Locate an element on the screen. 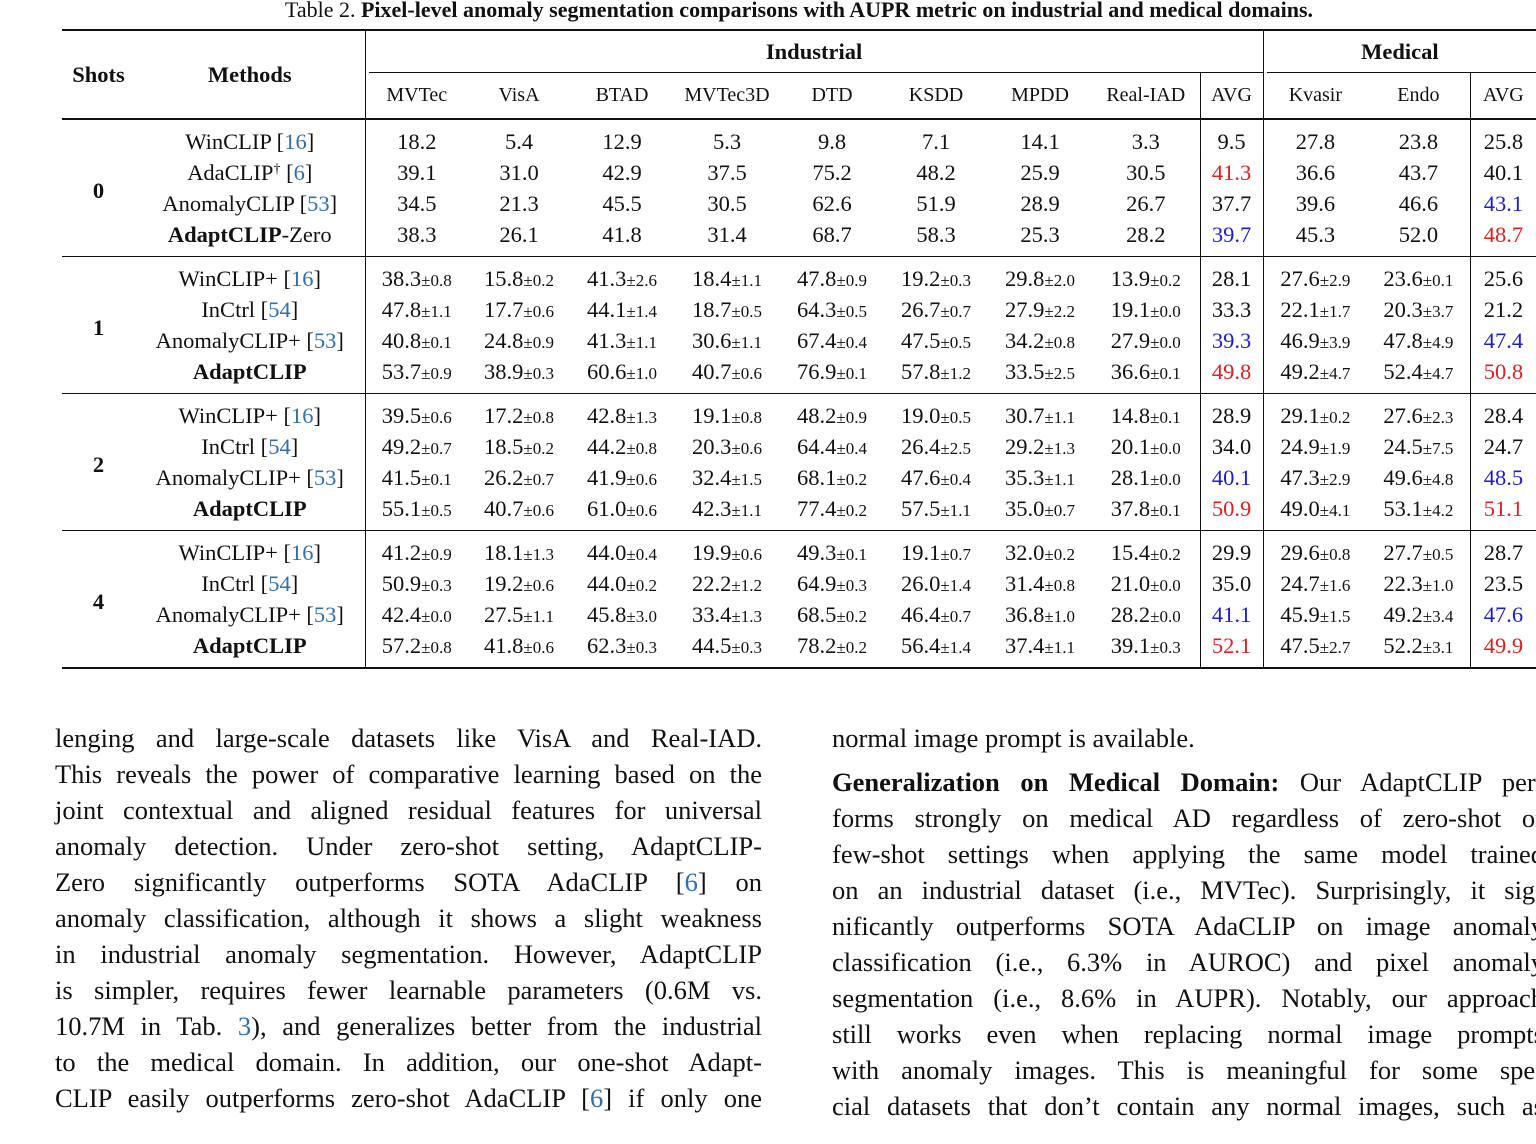 Image resolution: width=1536 pixels, height=1144 pixels. value-cell: 21.3 is located at coordinates (519, 203).